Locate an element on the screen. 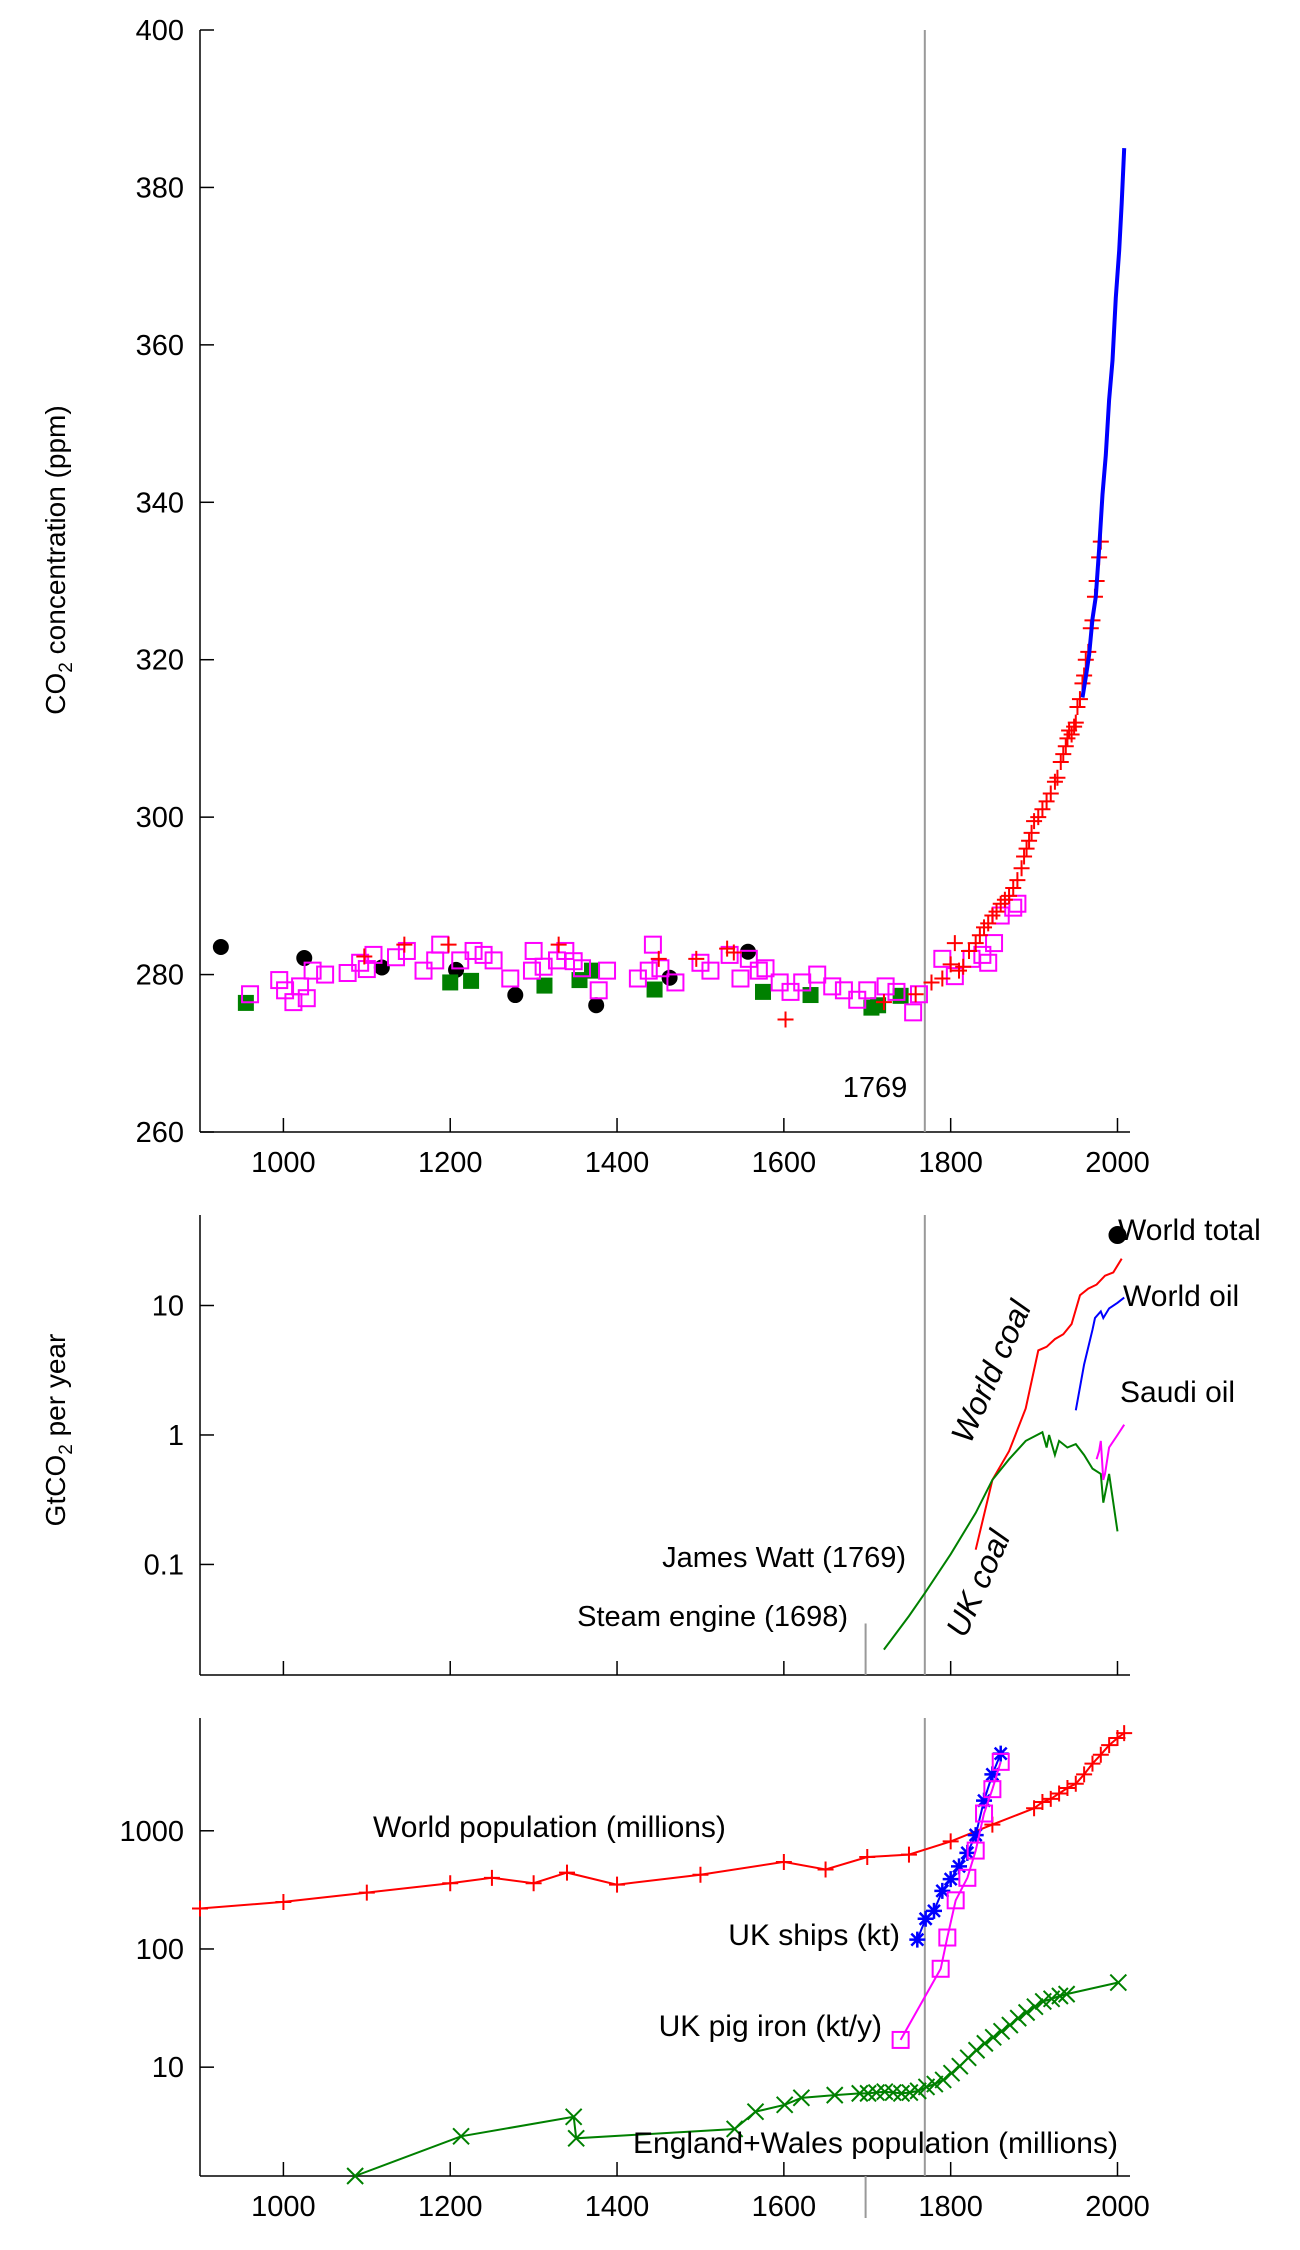  world-oil-label: World oil is located at coordinates (1181, 1296).